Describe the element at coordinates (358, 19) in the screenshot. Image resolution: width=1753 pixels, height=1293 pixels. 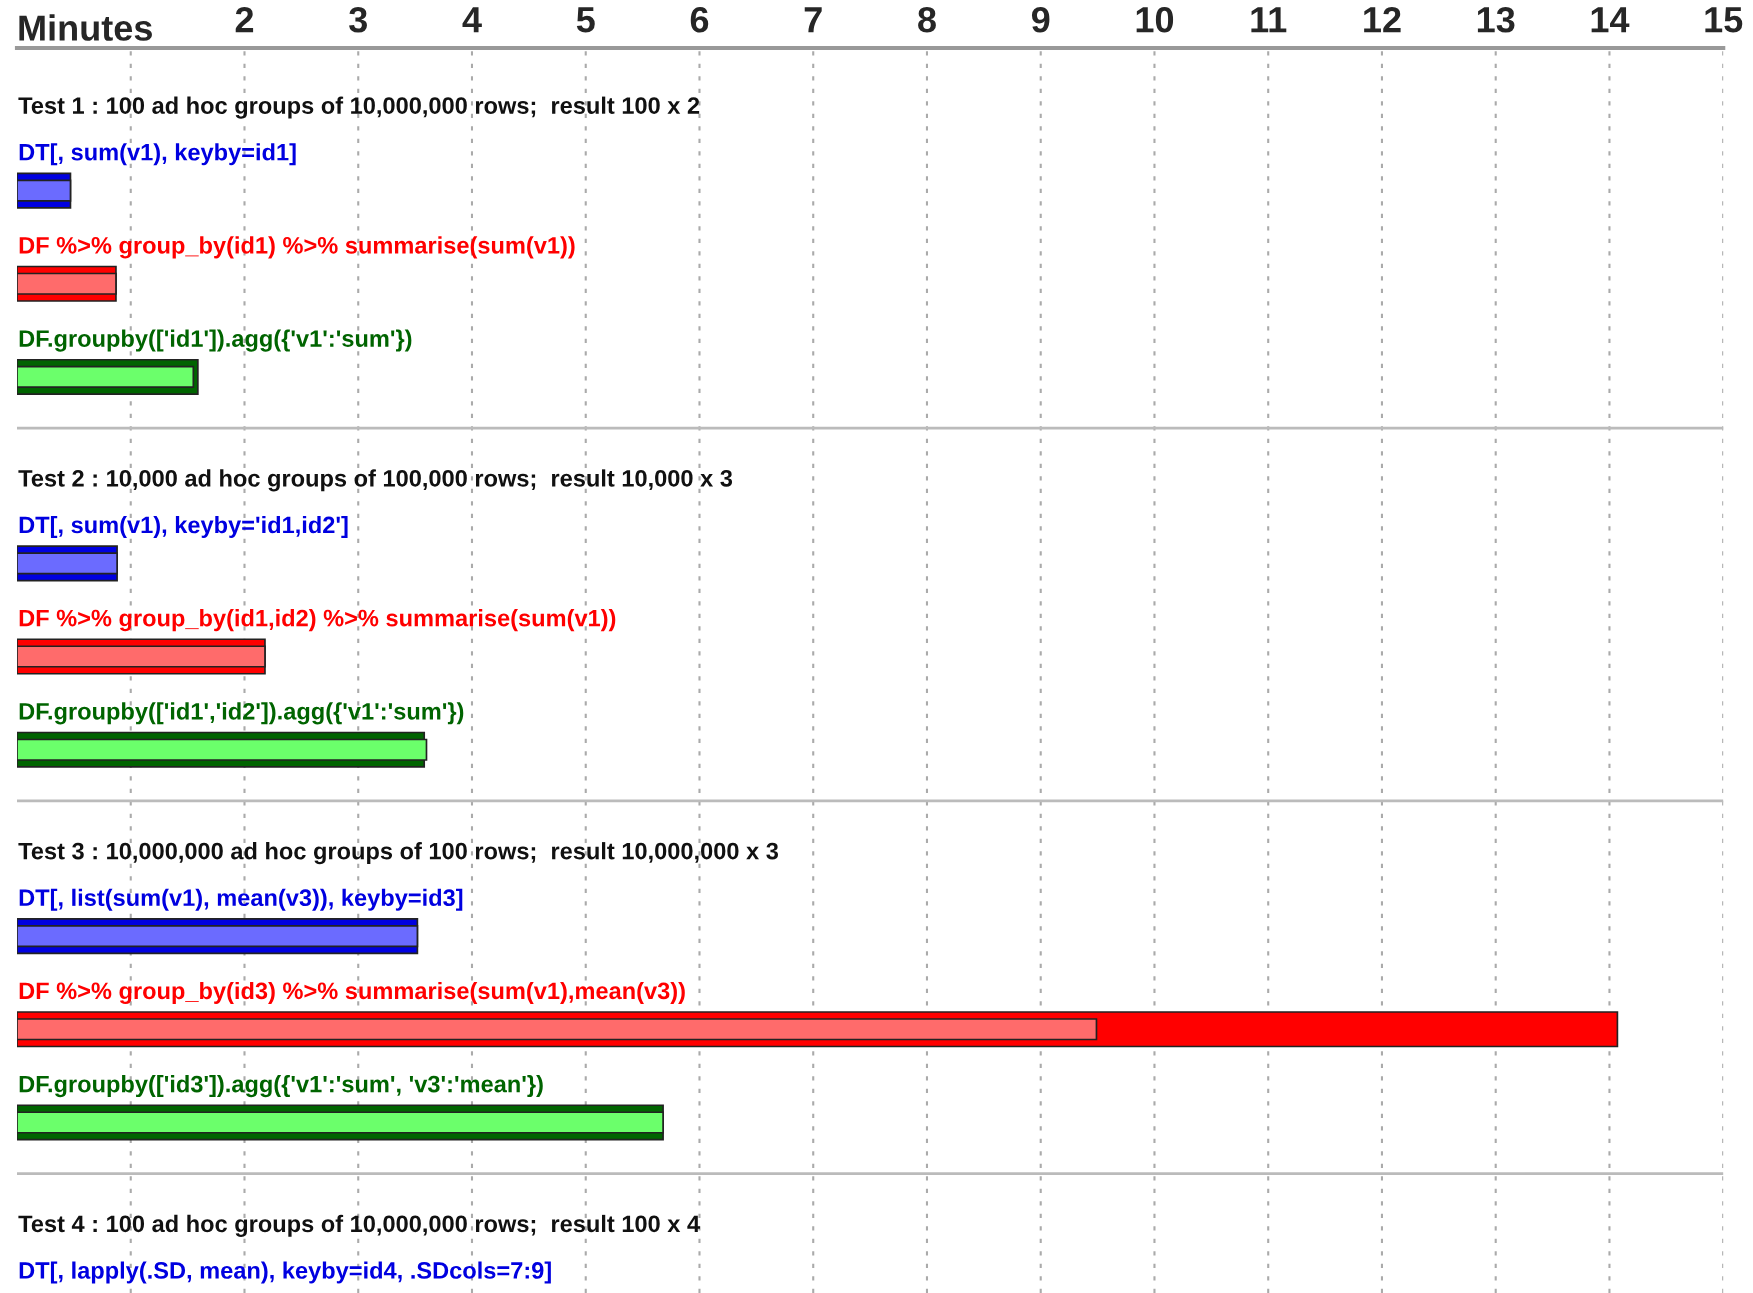
I see `x-tick-label: 3` at that location.